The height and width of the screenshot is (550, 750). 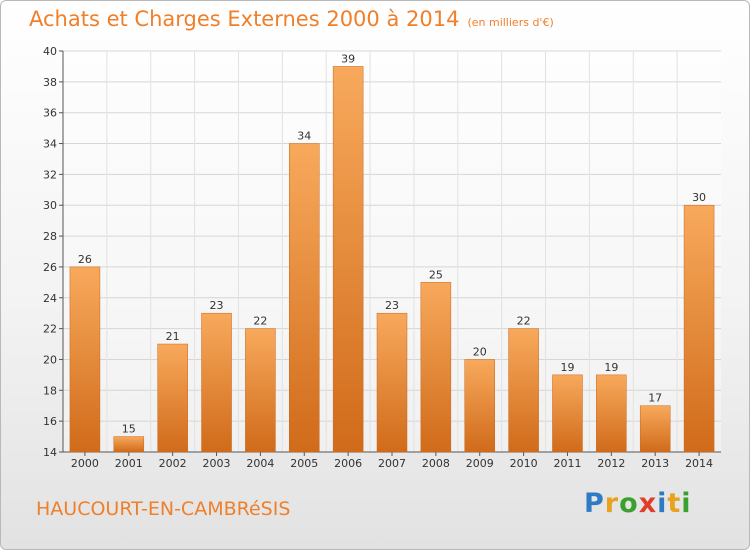 What do you see at coordinates (699, 328) in the screenshot?
I see `bar-2014` at bounding box center [699, 328].